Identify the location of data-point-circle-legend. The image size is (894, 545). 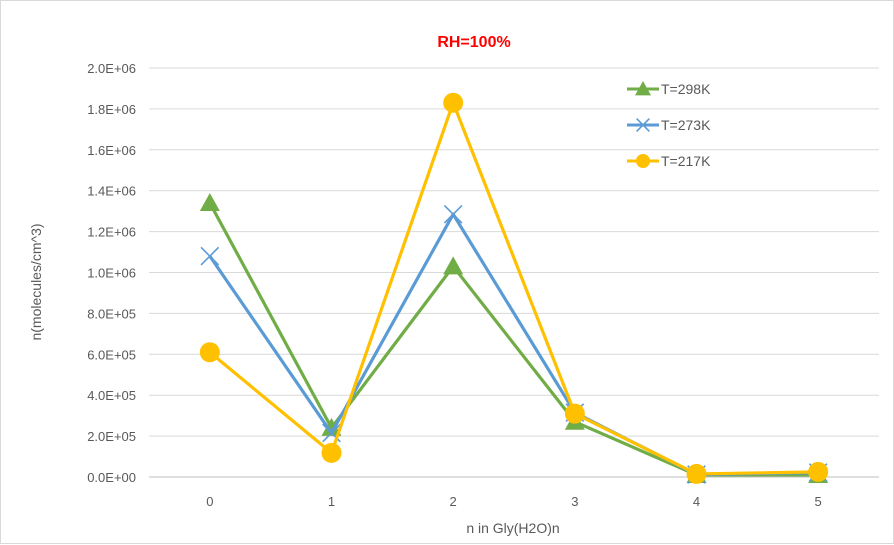
(643, 161).